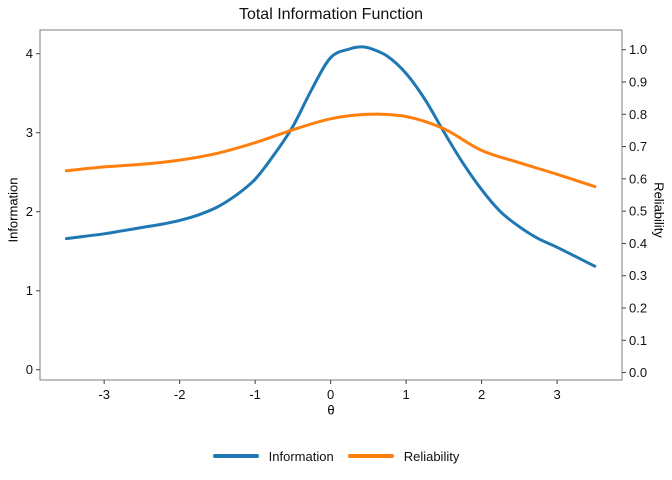 Image resolution: width=672 pixels, height=480 pixels. I want to click on y-left-tick-label: 2, so click(29, 211).